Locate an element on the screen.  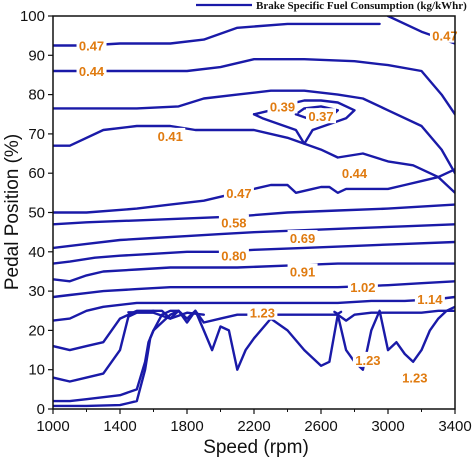
y-tick-label: 0 is located at coordinates (41, 409).